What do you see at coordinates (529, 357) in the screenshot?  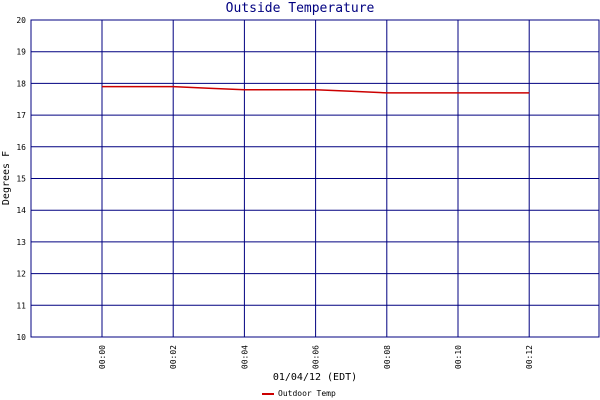 I see `x-tick-label: 00:12` at bounding box center [529, 357].